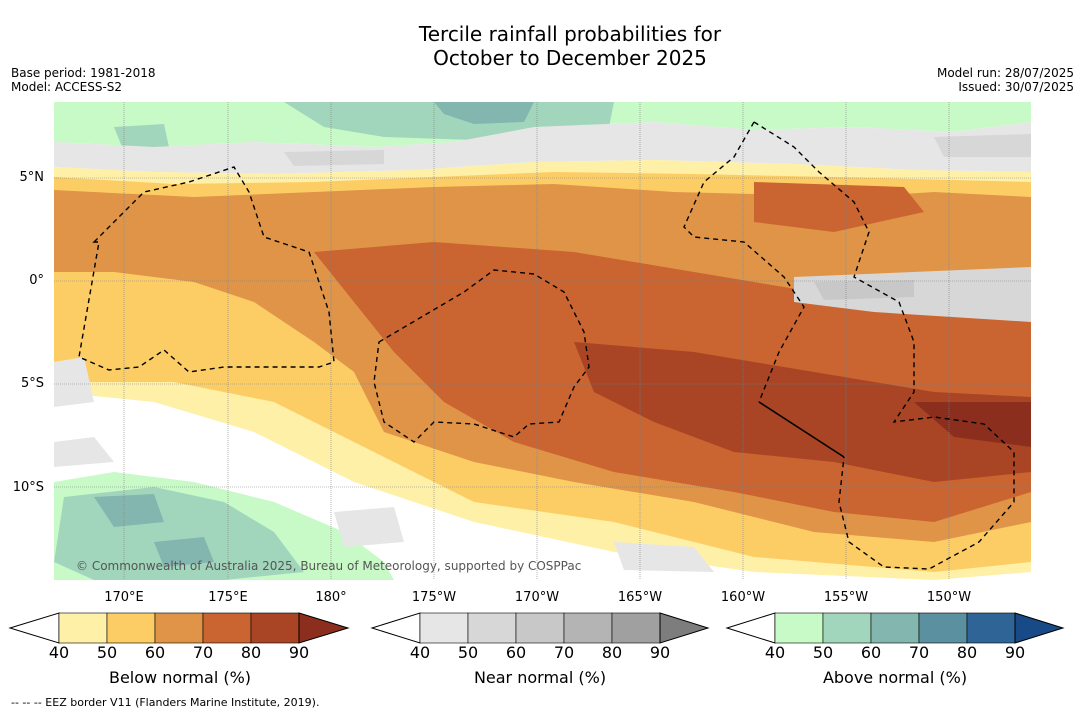 The image size is (1085, 713). I want to click on lon-label-170e: 170°E, so click(124, 597).